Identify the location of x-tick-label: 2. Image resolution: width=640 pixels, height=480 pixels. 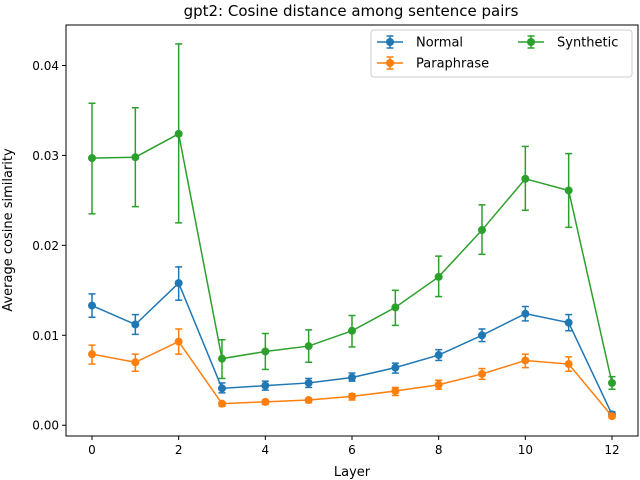
(179, 450).